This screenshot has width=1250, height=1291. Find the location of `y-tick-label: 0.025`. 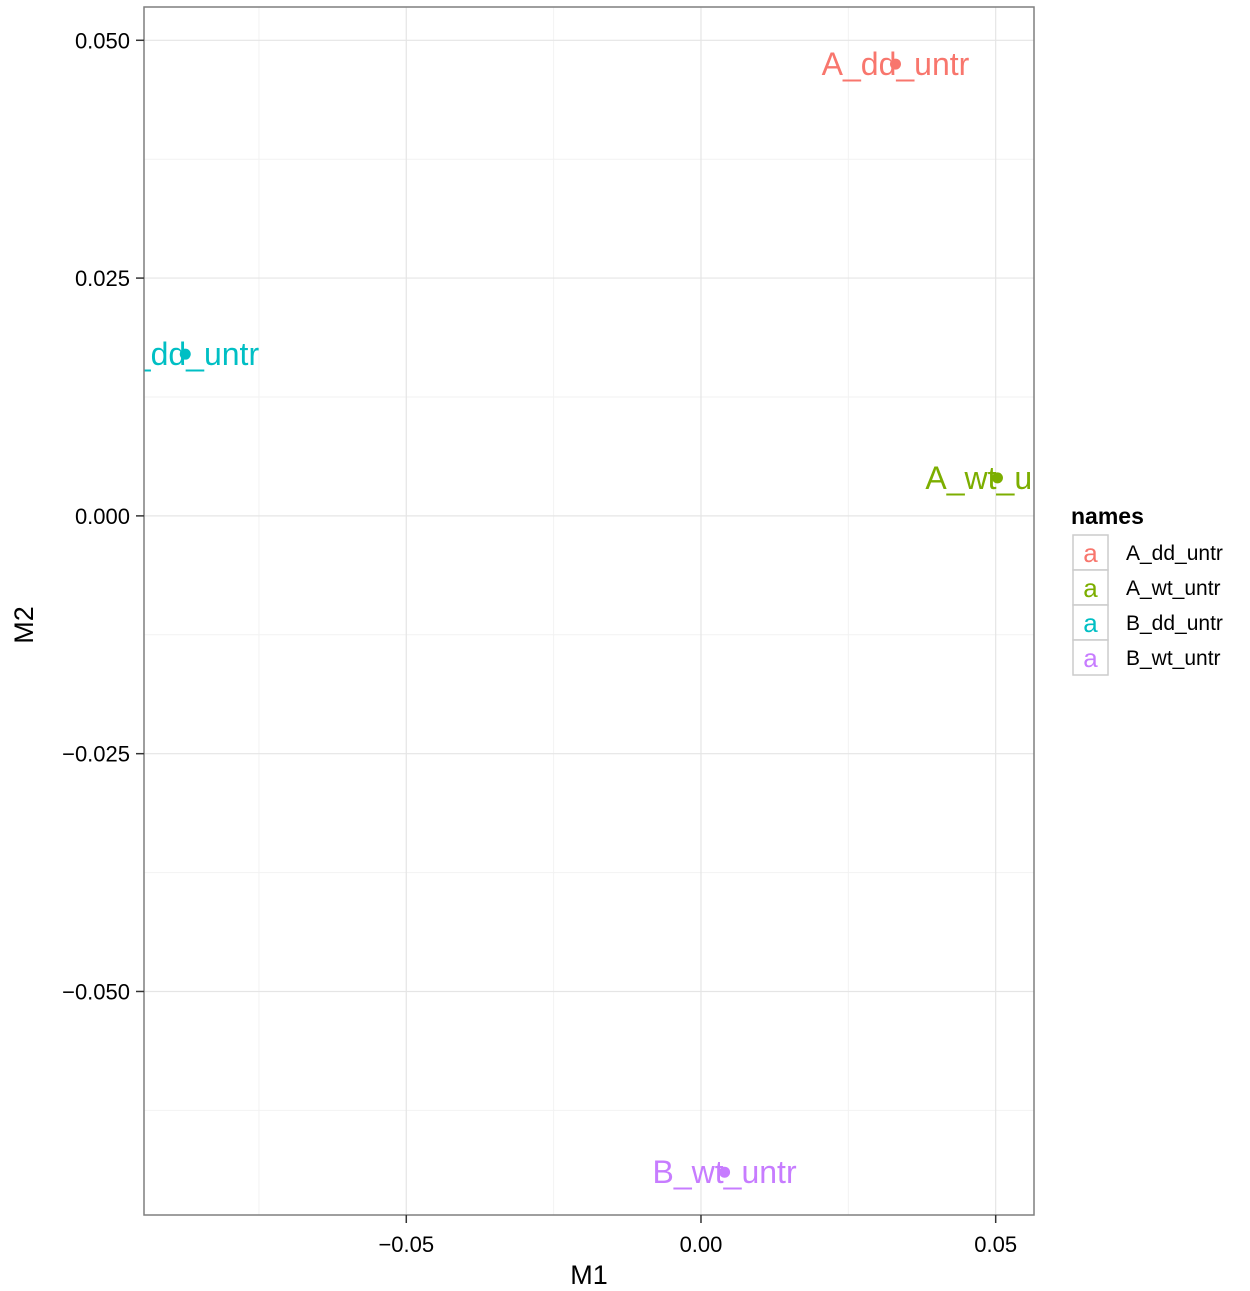

y-tick-label: 0.025 is located at coordinates (102, 278).